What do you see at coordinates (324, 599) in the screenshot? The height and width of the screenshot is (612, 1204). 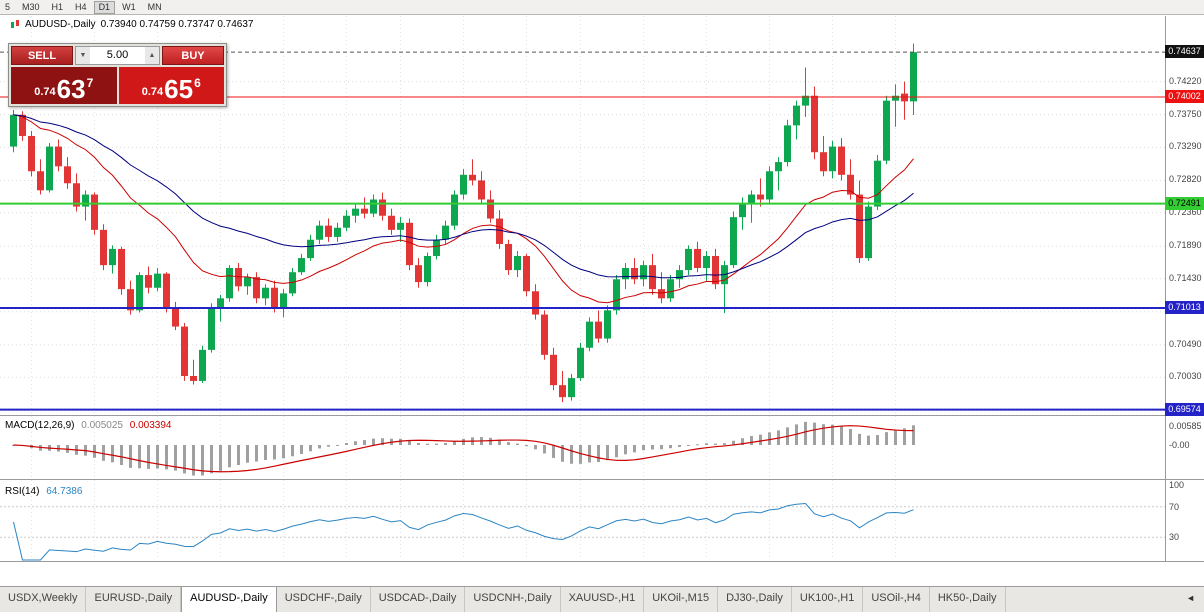 I see `chart-tab-usdchf-daily: USDCHF-,Daily` at bounding box center [324, 599].